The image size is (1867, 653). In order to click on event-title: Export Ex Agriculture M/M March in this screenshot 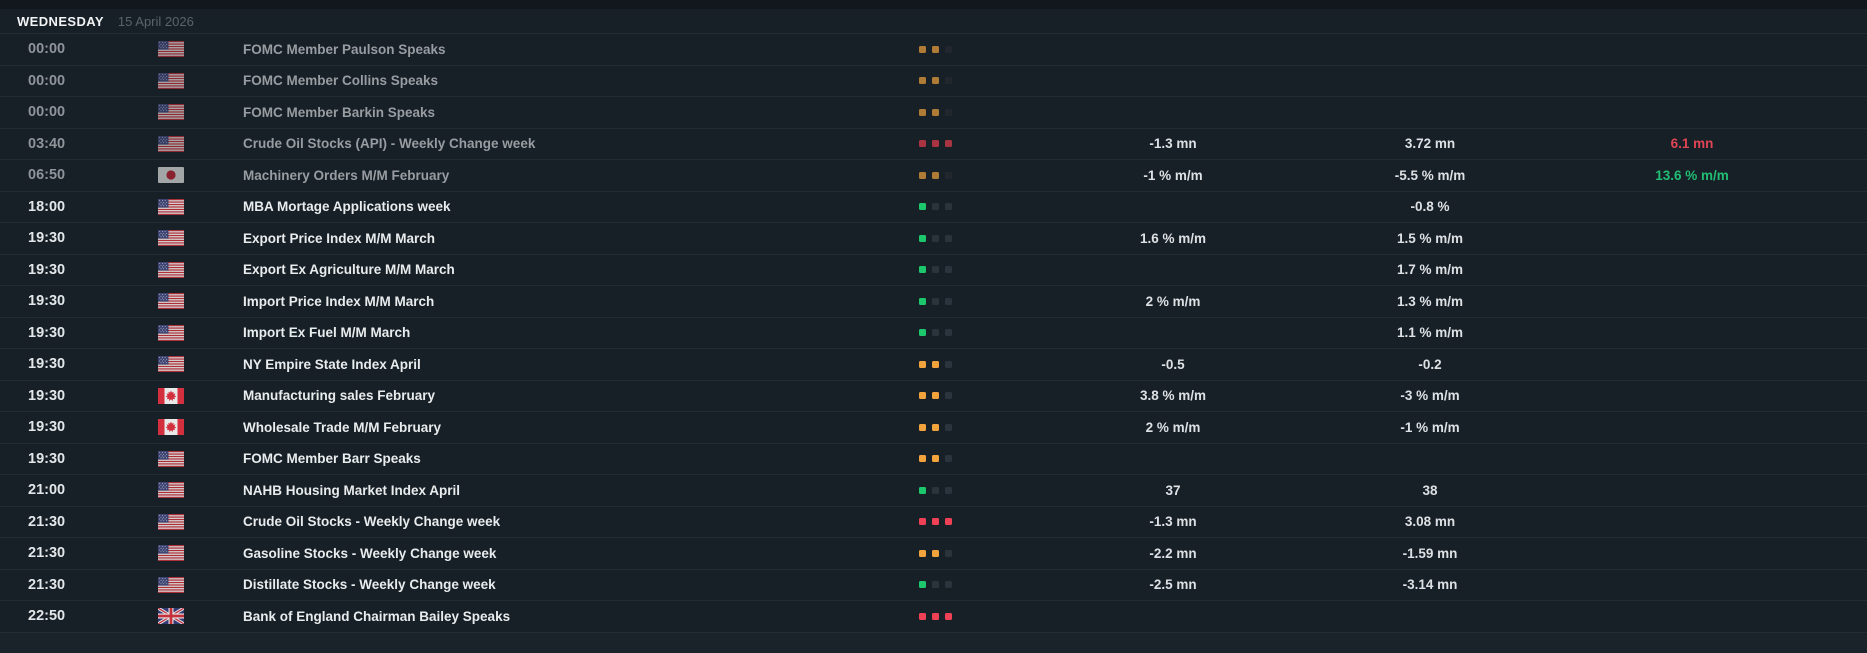, I will do `click(349, 270)`.